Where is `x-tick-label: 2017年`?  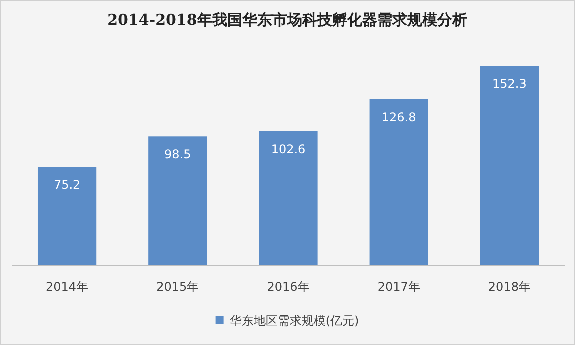
x-tick-label: 2017年 is located at coordinates (399, 287).